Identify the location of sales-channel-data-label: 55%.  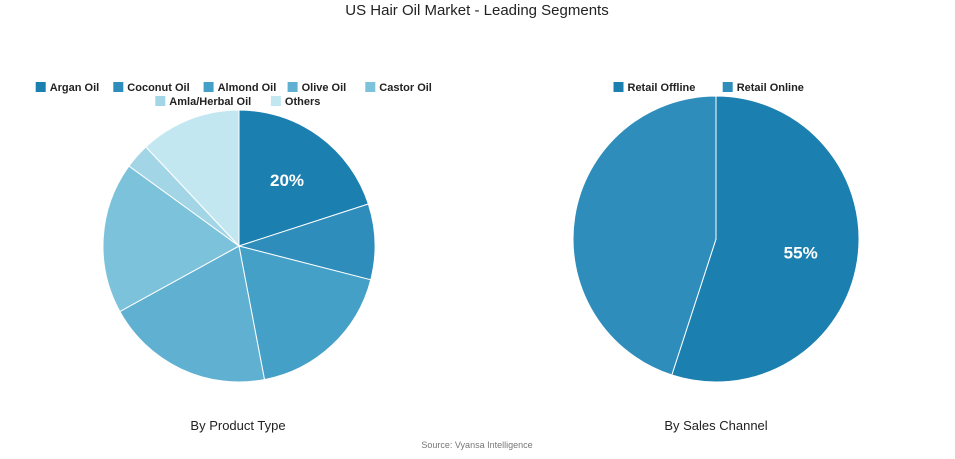
(801, 252).